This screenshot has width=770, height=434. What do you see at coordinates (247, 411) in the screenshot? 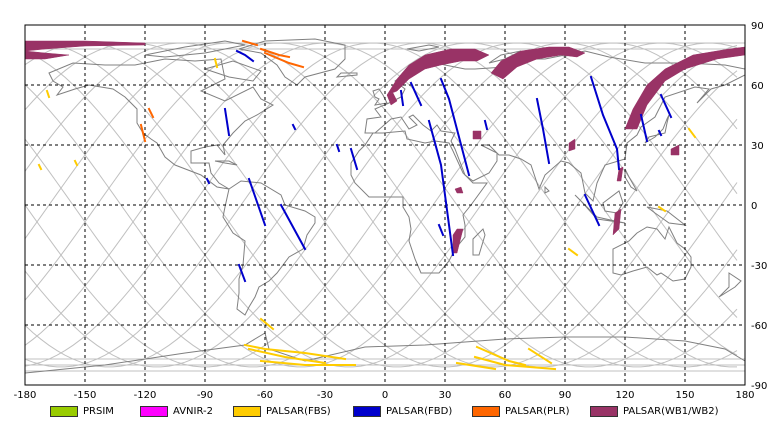
I see `legend-swatch-palsar-fbs` at bounding box center [247, 411].